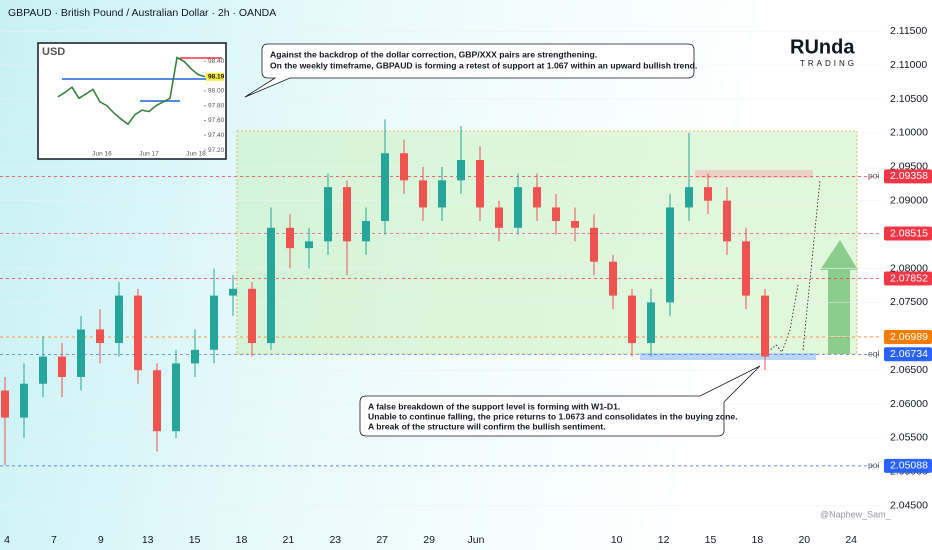 This screenshot has width=932, height=550. I want to click on y-tick-label: 2.07500, so click(909, 302).